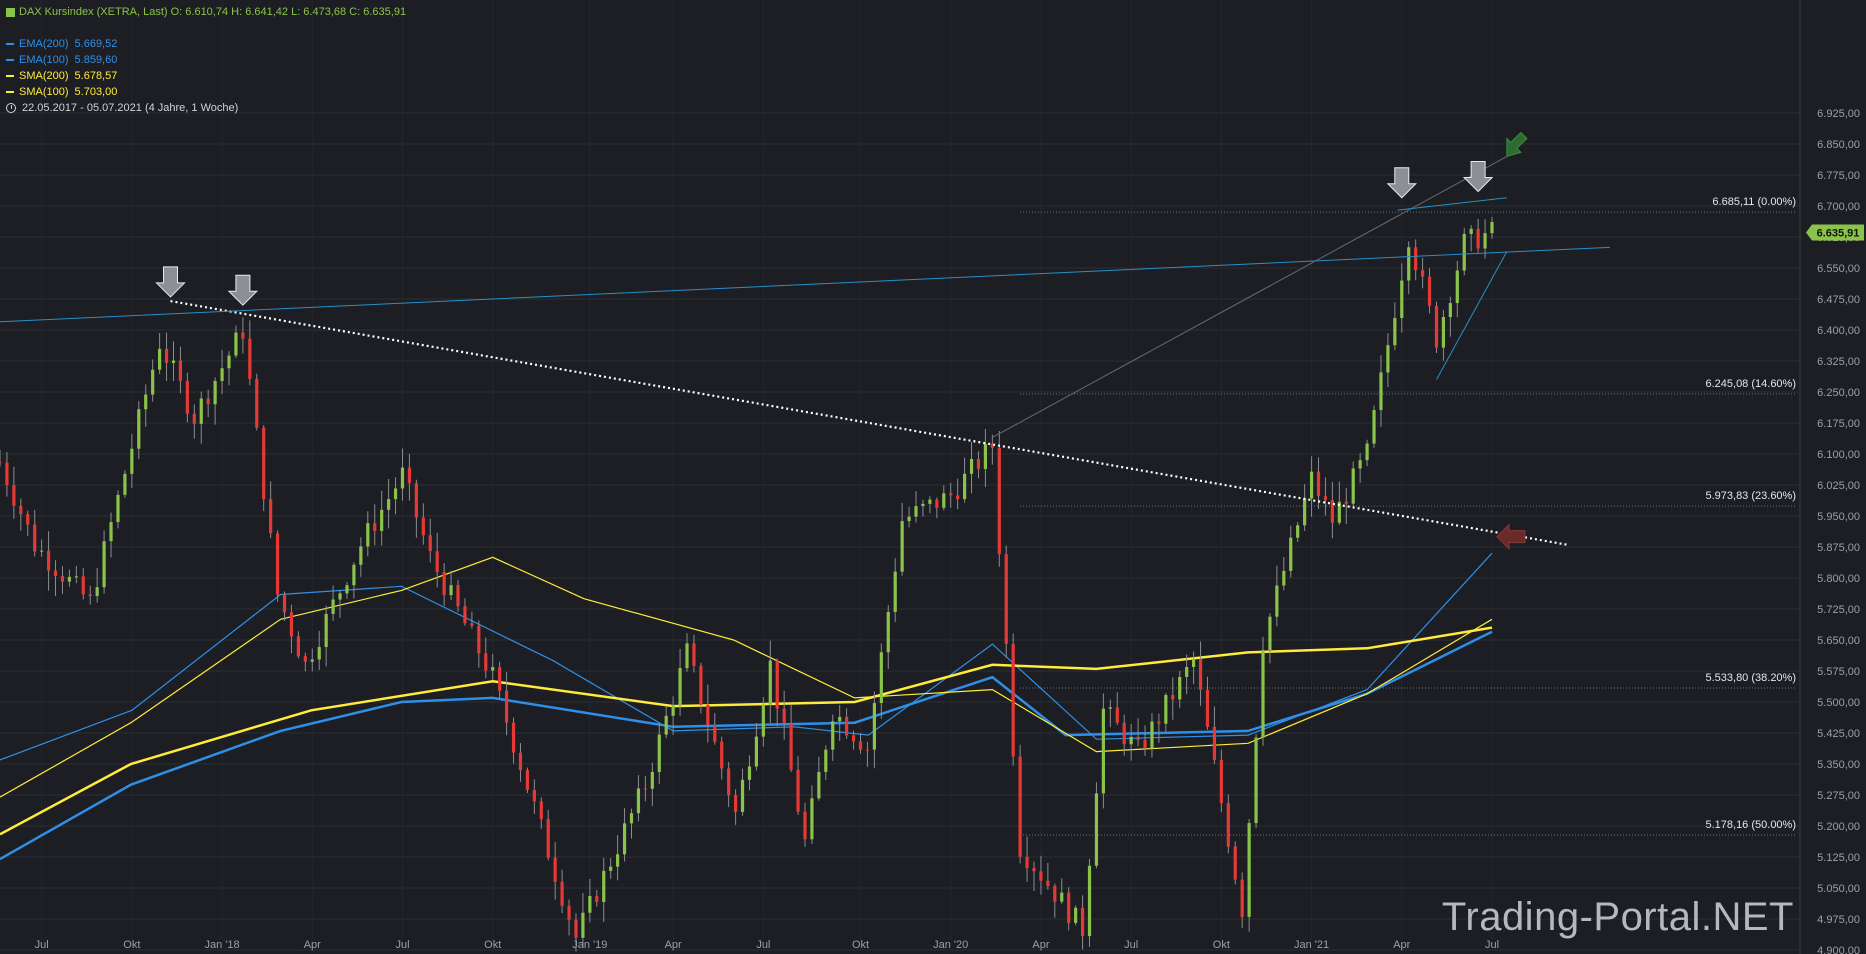 The height and width of the screenshot is (954, 1866). Describe the element at coordinates (1617, 917) in the screenshot. I see `watermark: Trading-Portal.NET` at that location.